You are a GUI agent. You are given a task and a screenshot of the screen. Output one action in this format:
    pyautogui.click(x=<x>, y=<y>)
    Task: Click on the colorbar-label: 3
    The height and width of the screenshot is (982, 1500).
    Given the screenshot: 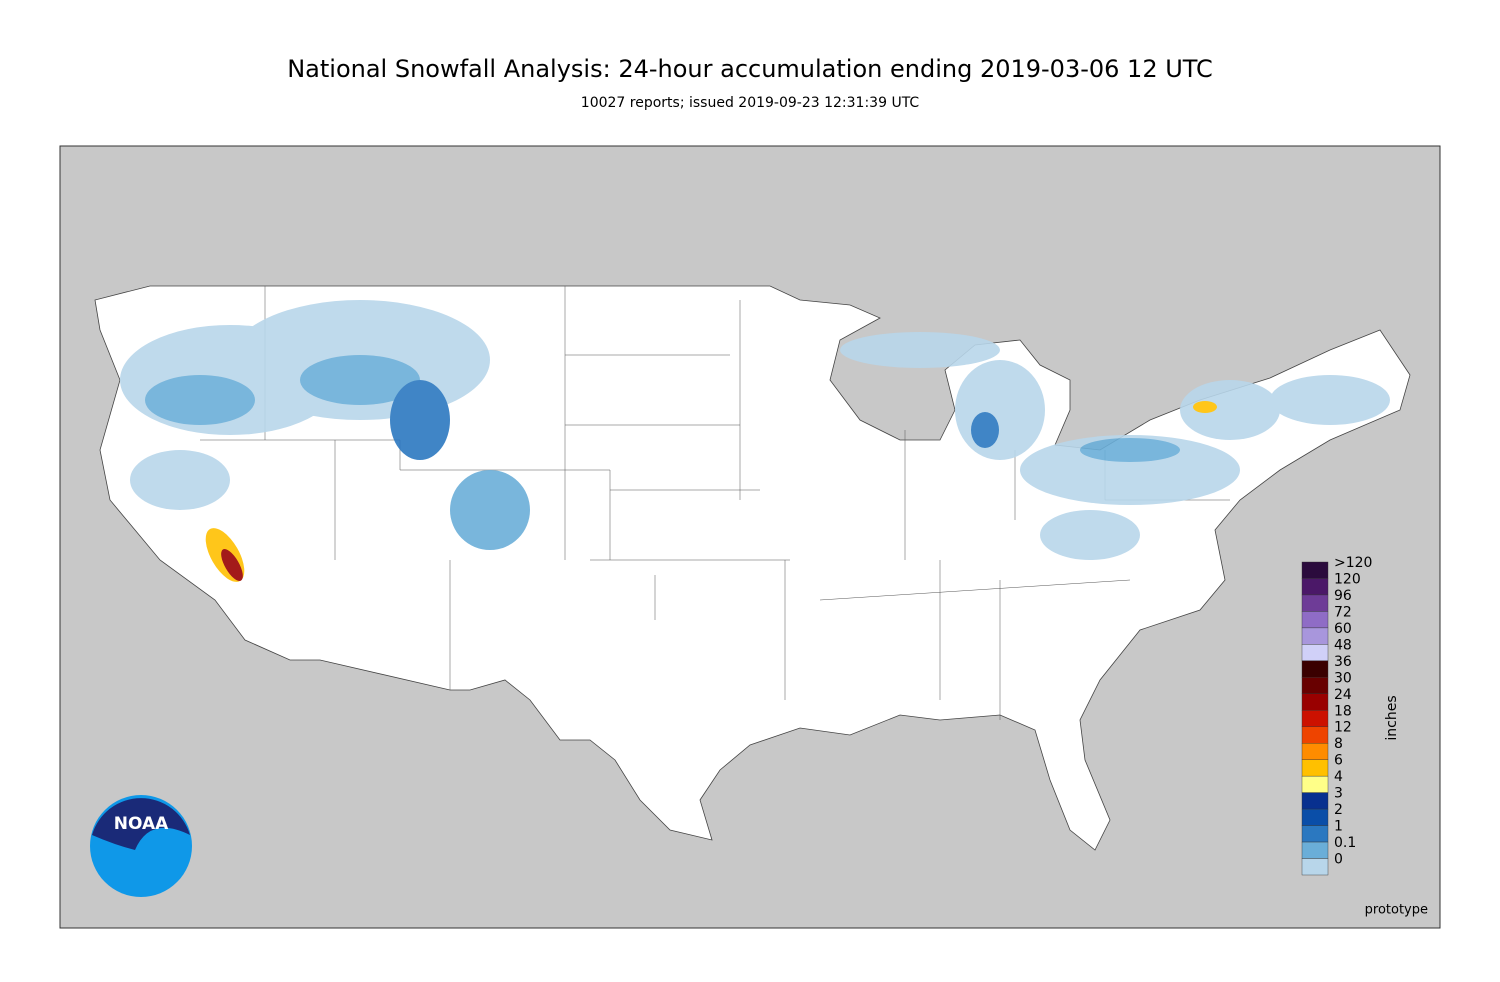 What is the action you would take?
    pyautogui.click(x=1338, y=794)
    